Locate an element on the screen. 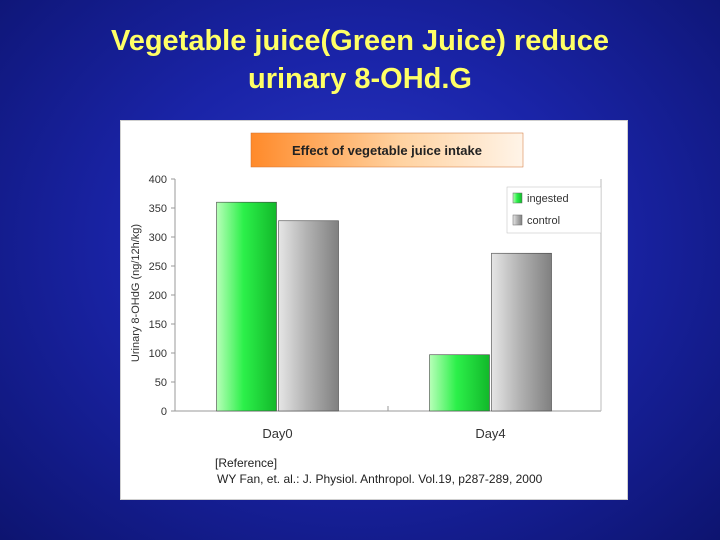  y-tick-label: 350 is located at coordinates (158, 209).